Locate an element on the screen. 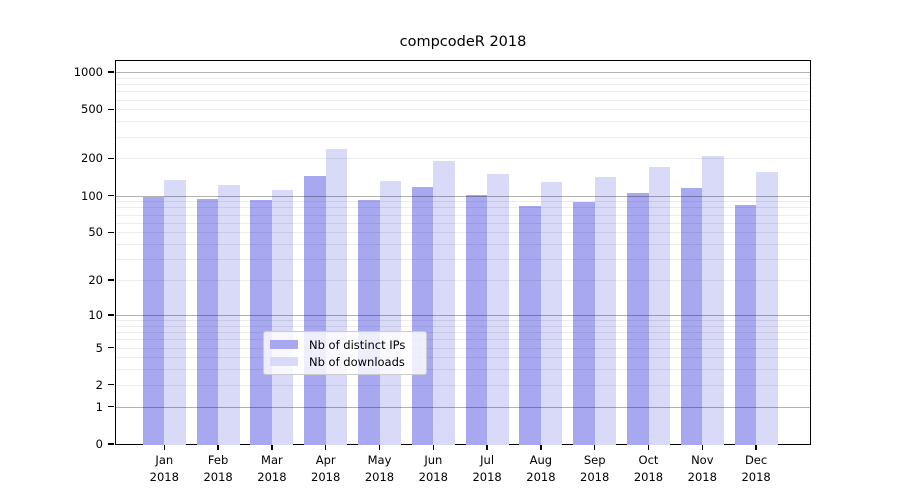 The image size is (900, 500). legend-row-distinct-ips: Nb of distinct IPs is located at coordinates (345, 344).